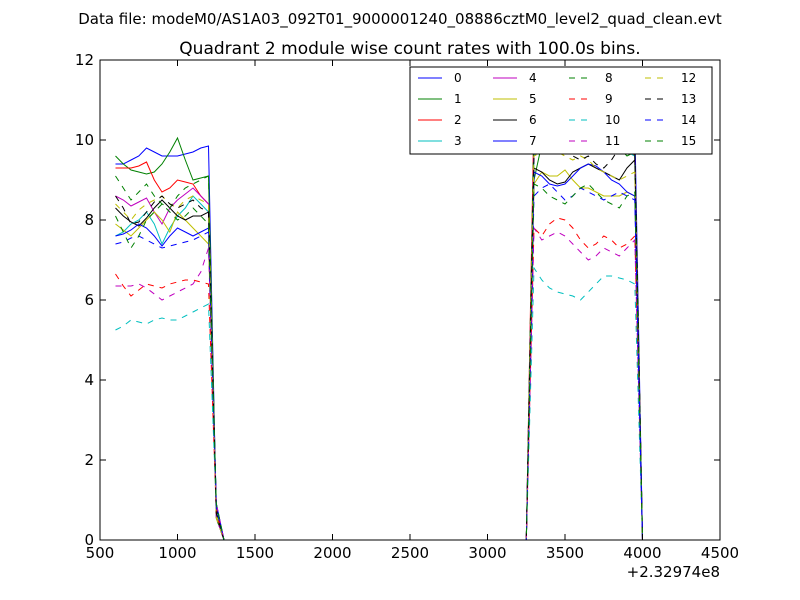 The image size is (800, 600). Describe the element at coordinates (177, 553) in the screenshot. I see `x-tick-label: 1000` at that location.